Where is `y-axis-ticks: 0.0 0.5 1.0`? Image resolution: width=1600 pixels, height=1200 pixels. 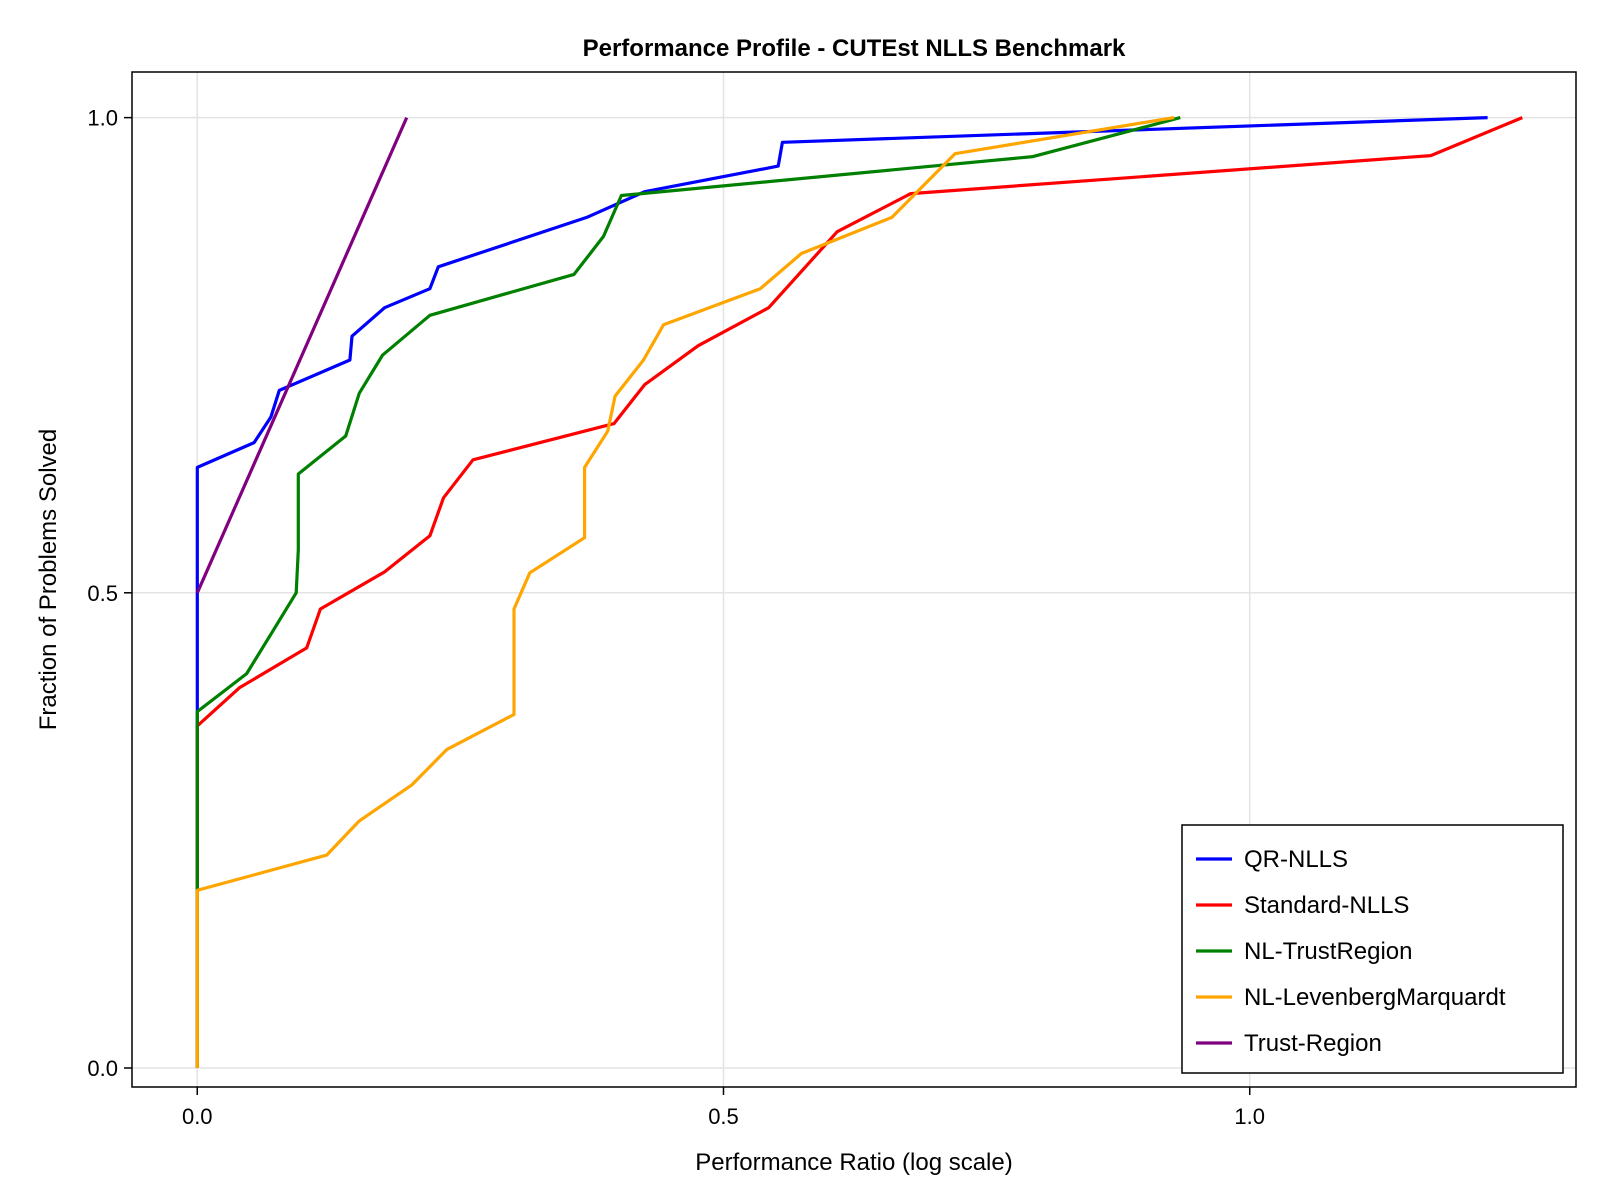 y-axis-ticks: 0.0 0.5 1.0 is located at coordinates (109, 593).